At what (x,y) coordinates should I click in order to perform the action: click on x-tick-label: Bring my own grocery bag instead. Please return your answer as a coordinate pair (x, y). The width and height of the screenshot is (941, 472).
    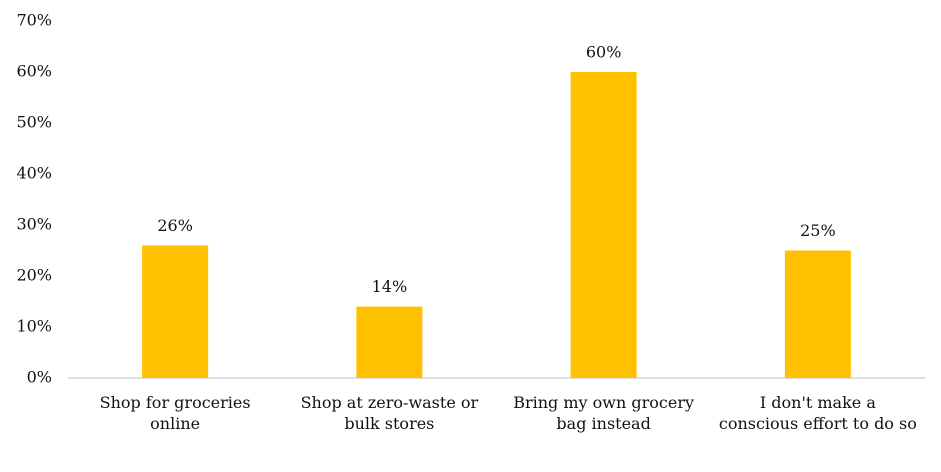
    Looking at the image, I should click on (604, 413).